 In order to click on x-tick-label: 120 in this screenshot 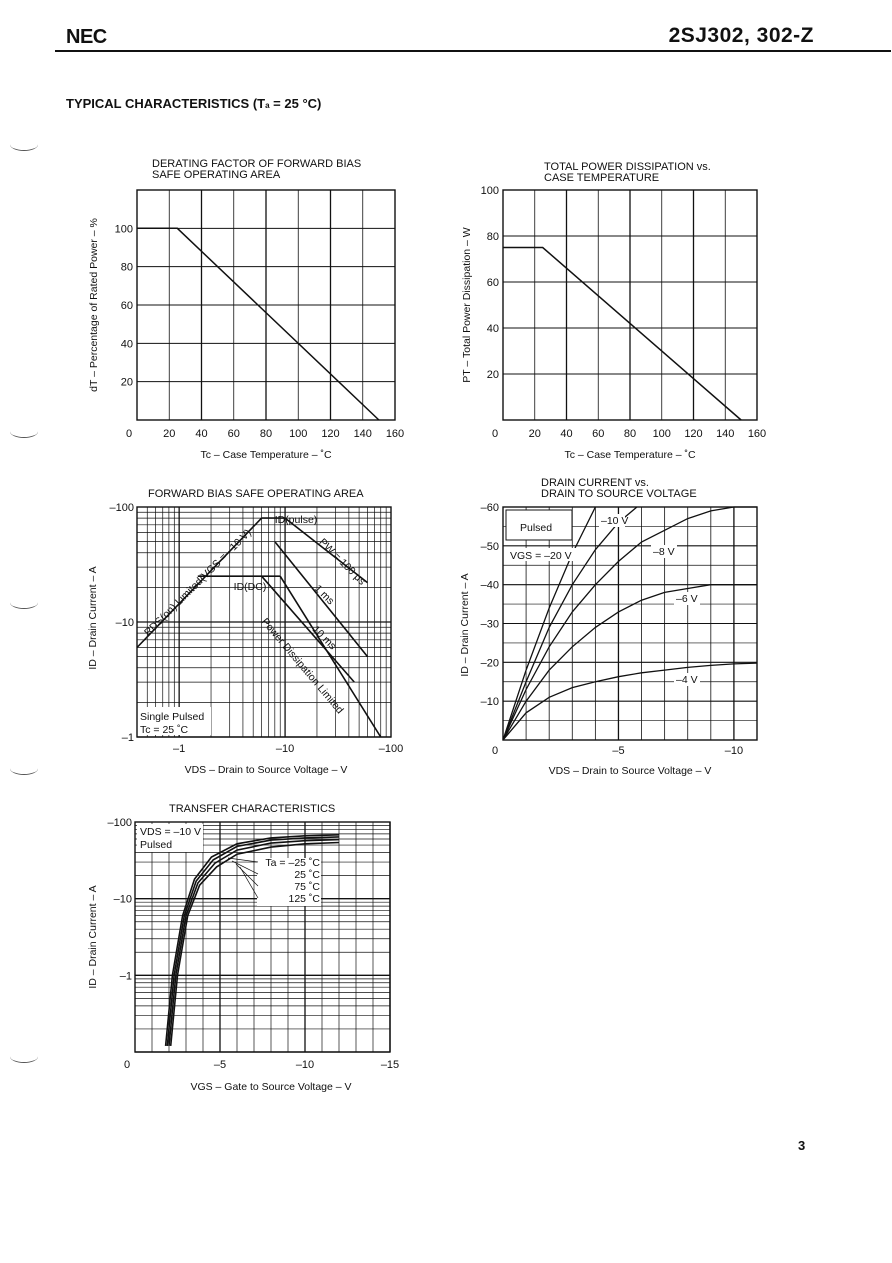, I will do `click(330, 434)`.